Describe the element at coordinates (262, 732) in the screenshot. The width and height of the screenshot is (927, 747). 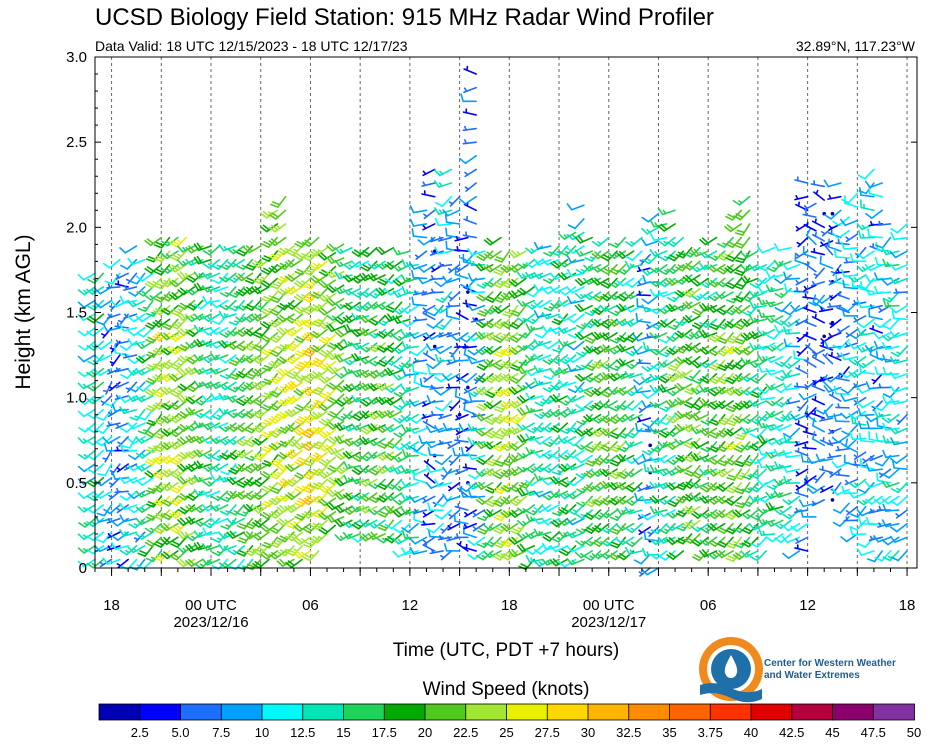
I see `colorbar-tick-label: 10` at that location.